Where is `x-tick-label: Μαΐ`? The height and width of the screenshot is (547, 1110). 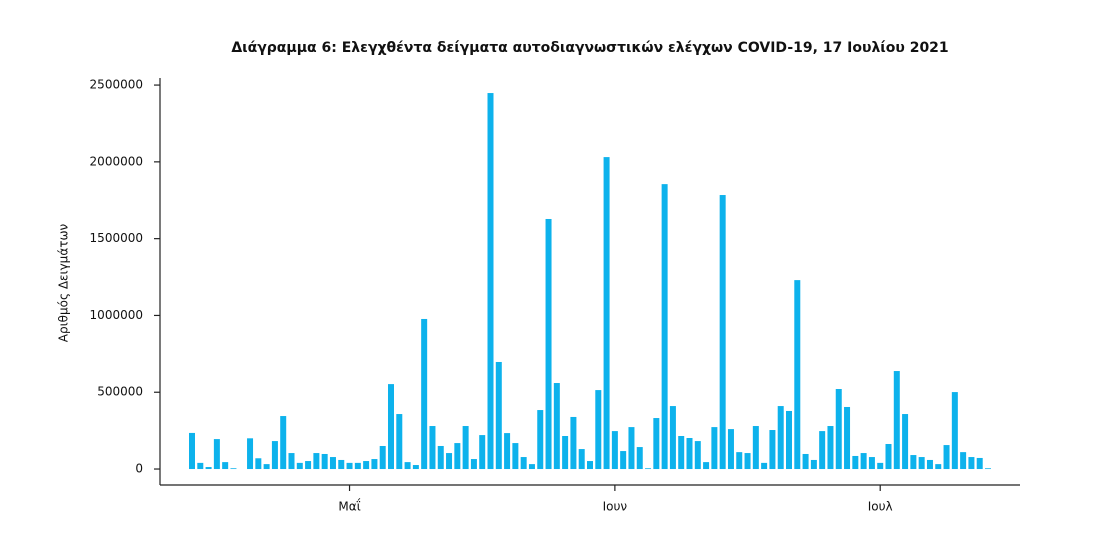
x-tick-label: Μαΐ is located at coordinates (349, 506).